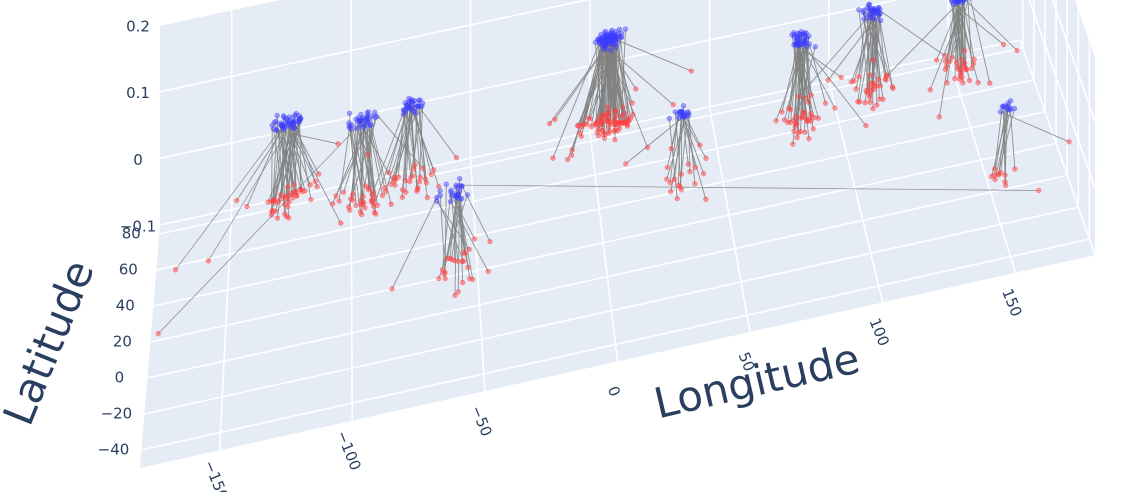  I want to click on y-axis-title: Latitude, so click(52, 342).